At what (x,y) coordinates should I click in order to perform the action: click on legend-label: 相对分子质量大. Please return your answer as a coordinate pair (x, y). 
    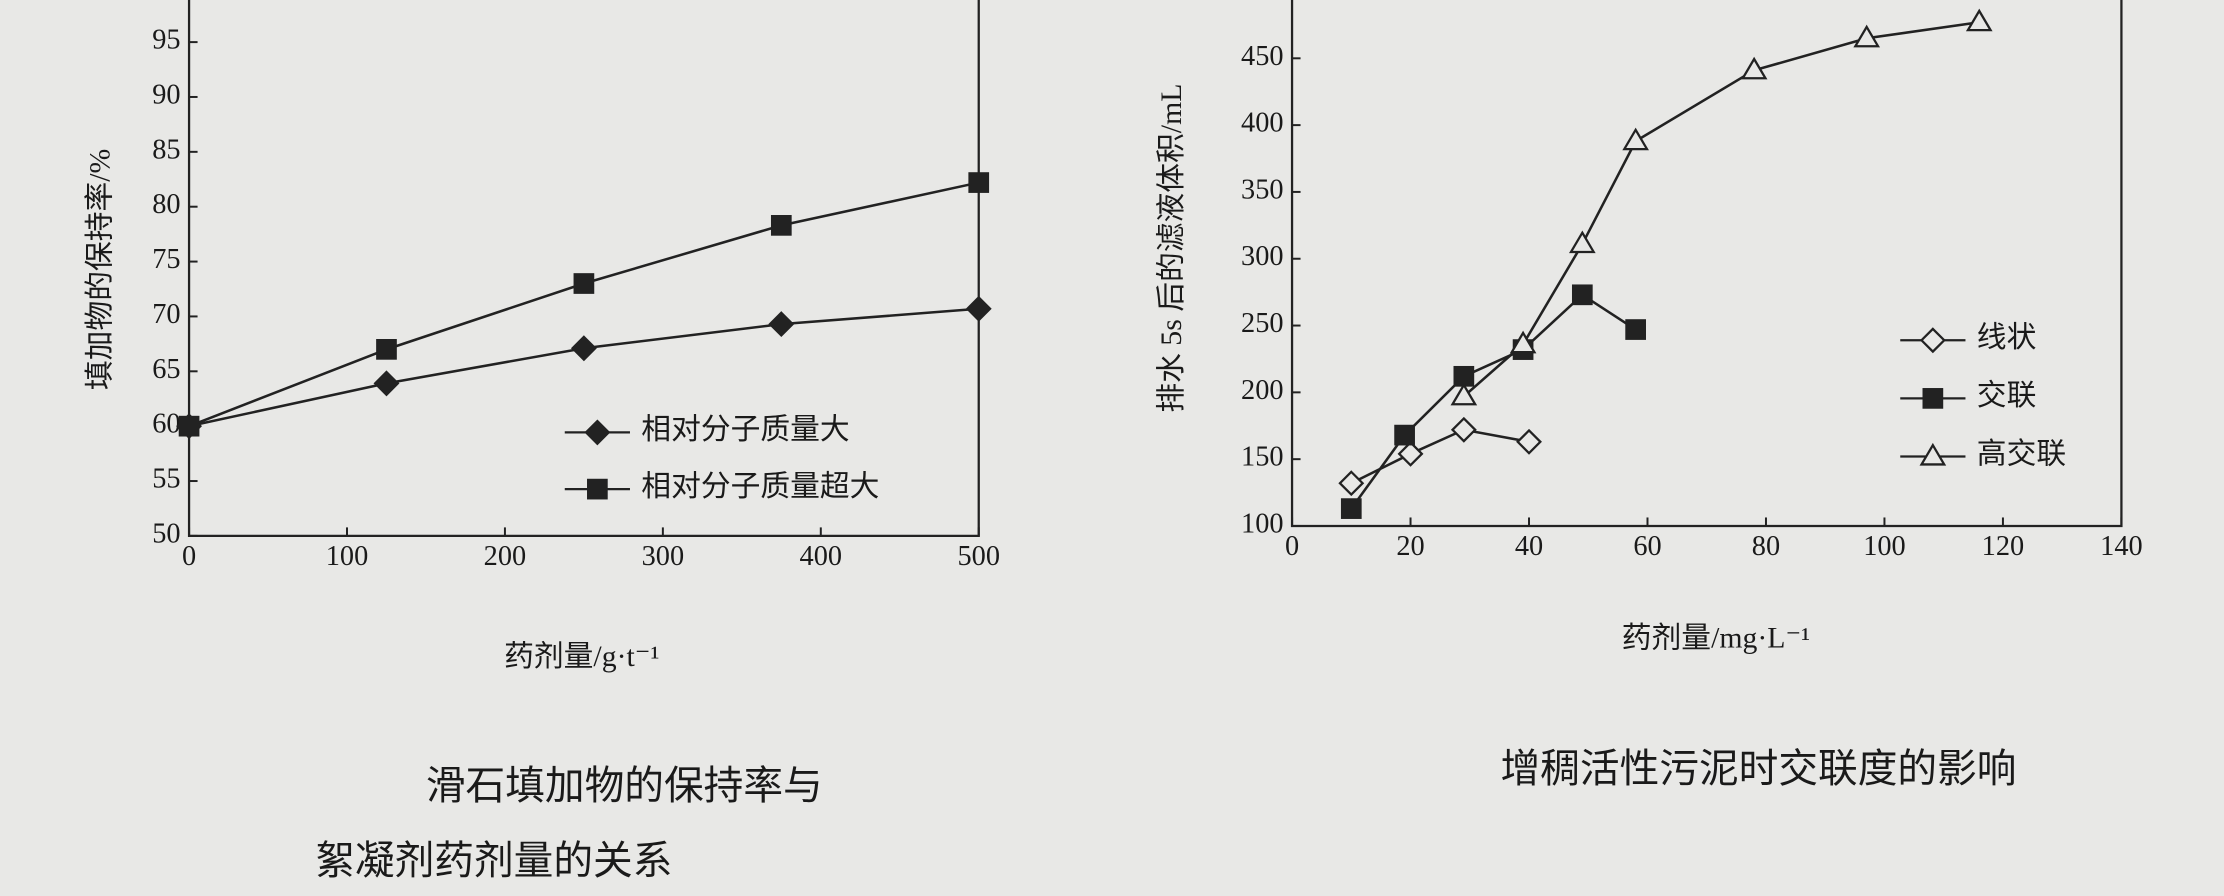
    Looking at the image, I should click on (745, 429).